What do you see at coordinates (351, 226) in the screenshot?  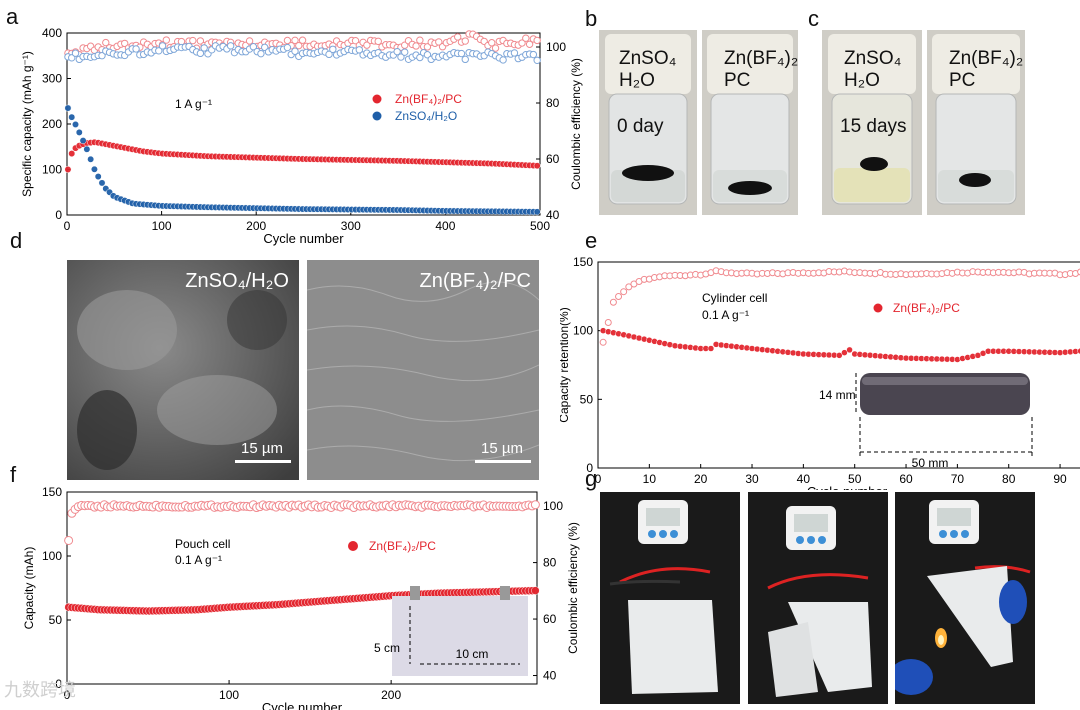 I see `x-tick-label: 300` at bounding box center [351, 226].